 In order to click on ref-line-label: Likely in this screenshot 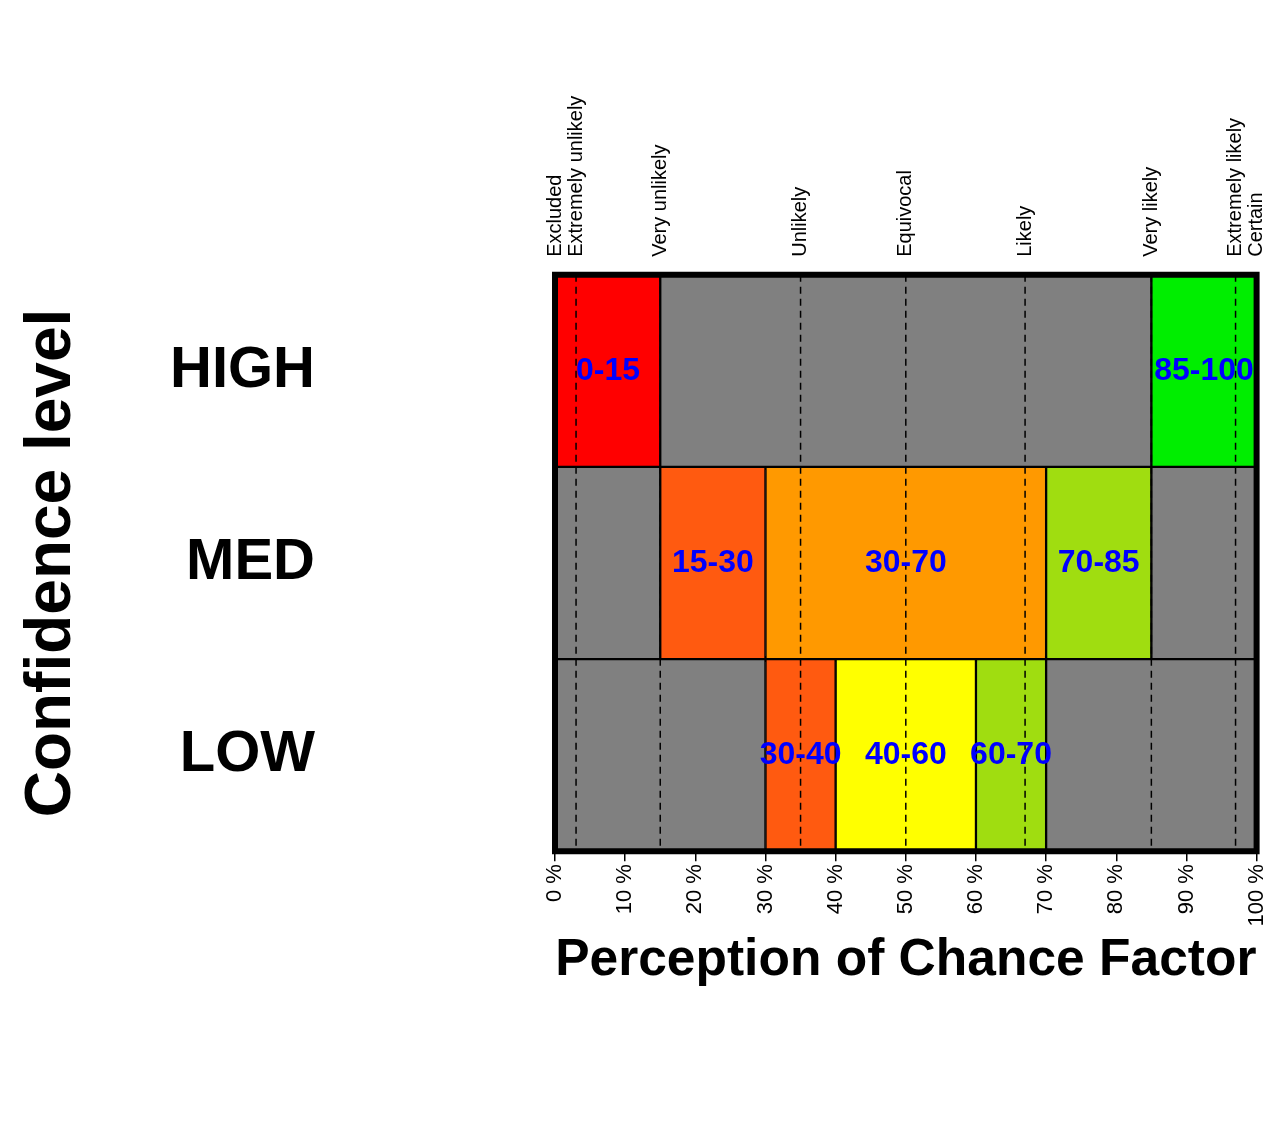, I will do `click(1023, 231)`.